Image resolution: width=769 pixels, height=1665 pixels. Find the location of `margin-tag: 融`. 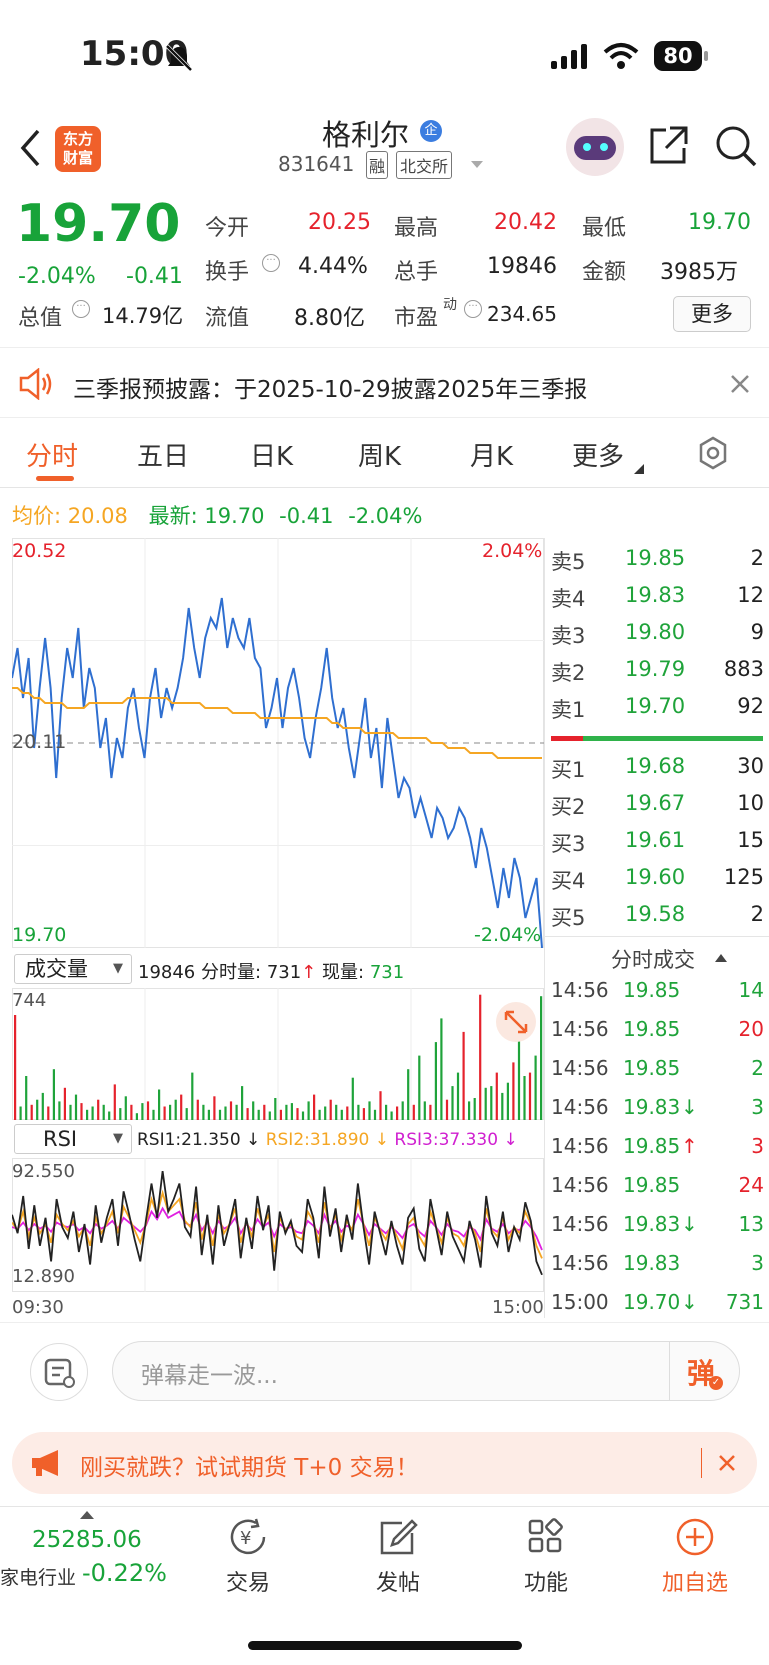

margin-tag: 融 is located at coordinates (377, 165).